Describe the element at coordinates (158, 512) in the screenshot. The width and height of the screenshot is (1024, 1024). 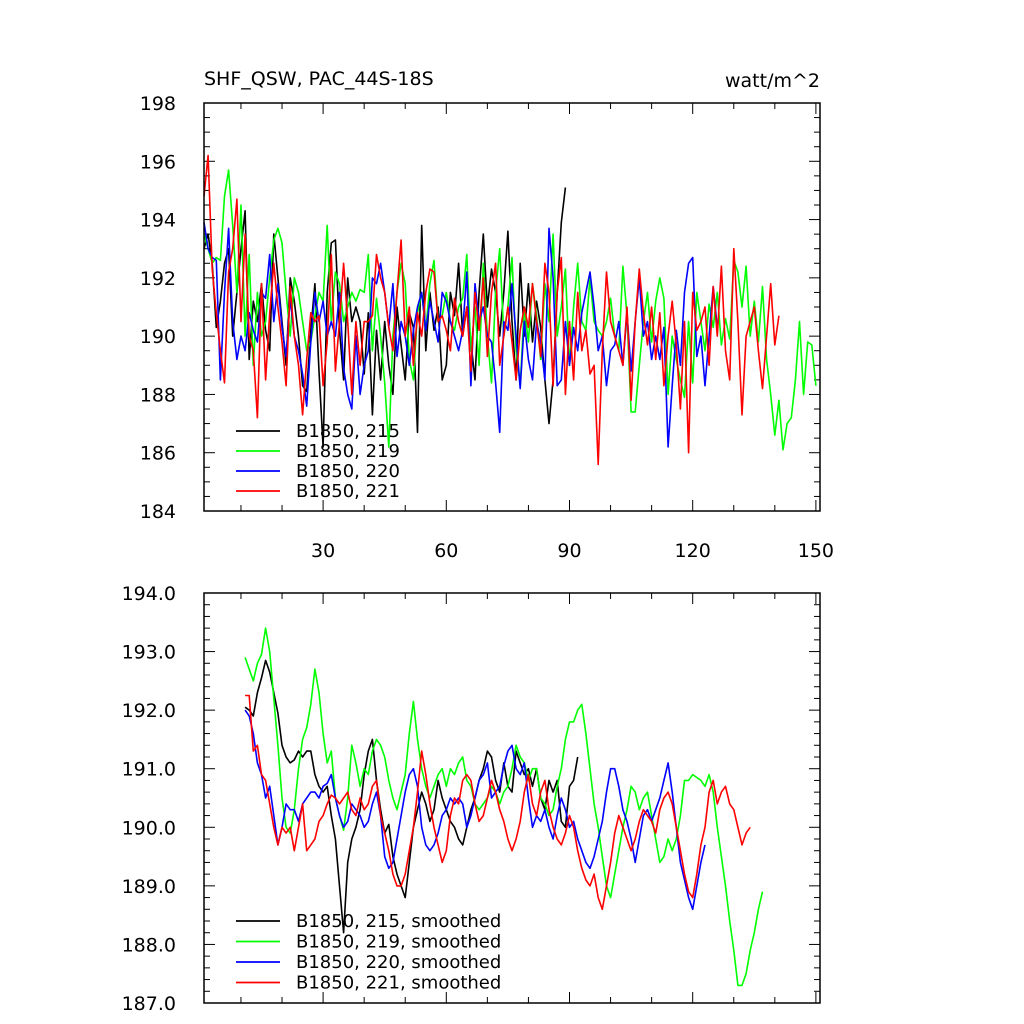
I see `y-tick-label: 184` at that location.